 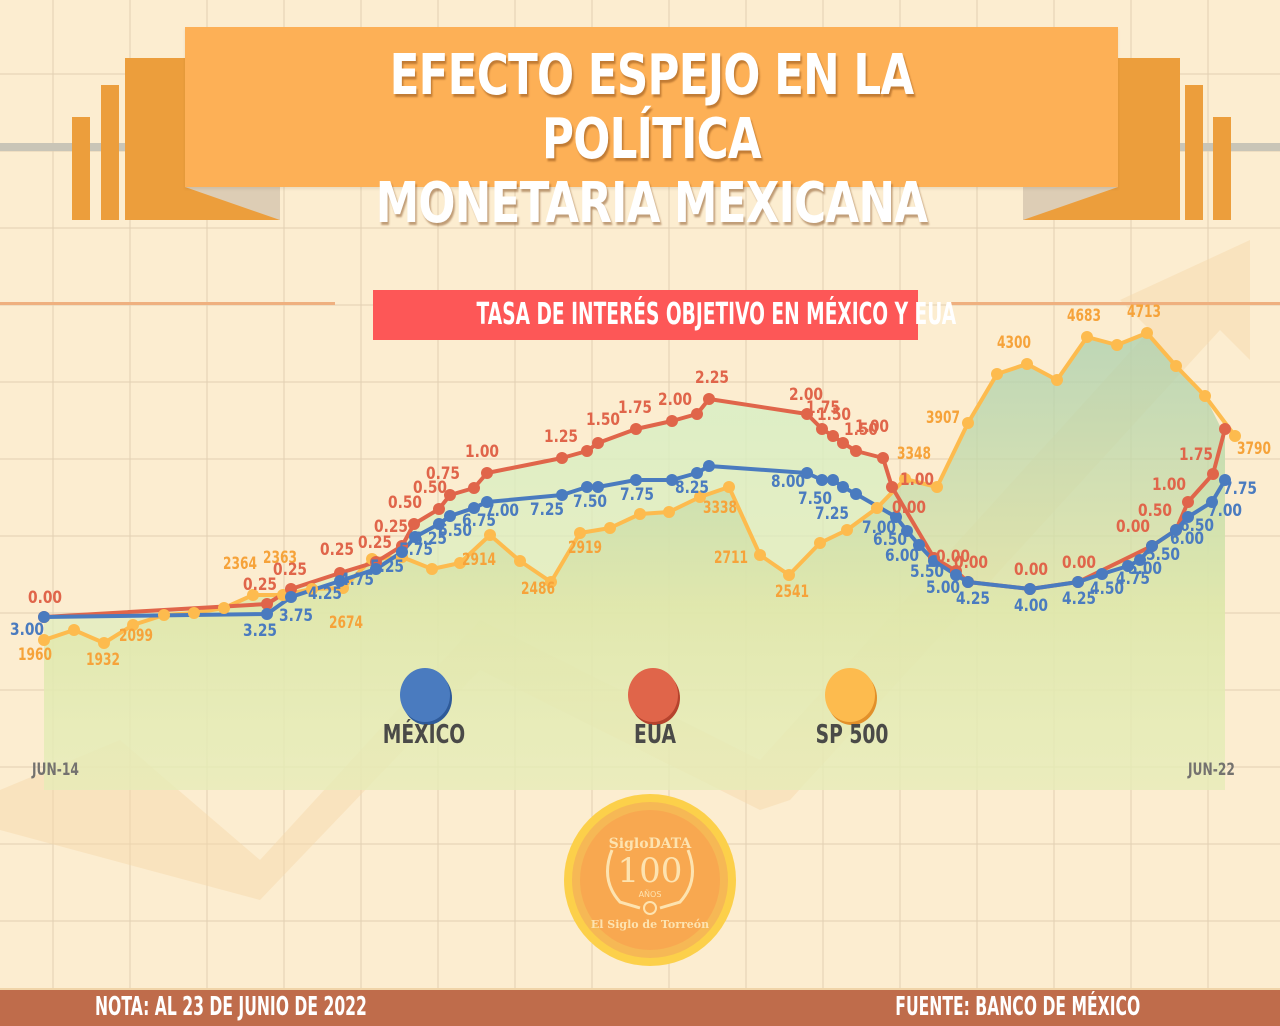 What do you see at coordinates (712, 378) in the screenshot?
I see `eua-data-label: 2.25` at bounding box center [712, 378].